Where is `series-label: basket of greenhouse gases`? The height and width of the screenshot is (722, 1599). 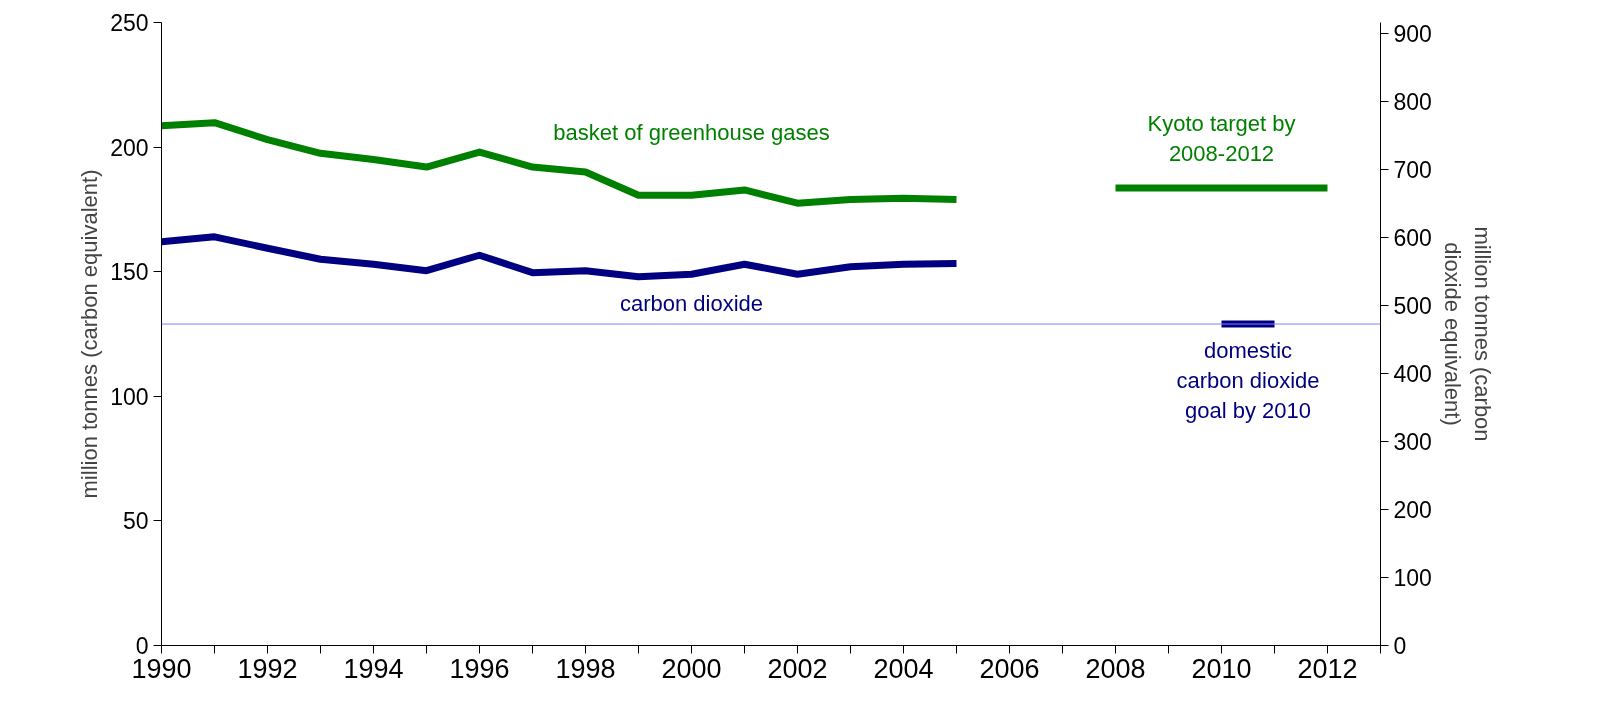 series-label: basket of greenhouse gases is located at coordinates (691, 133).